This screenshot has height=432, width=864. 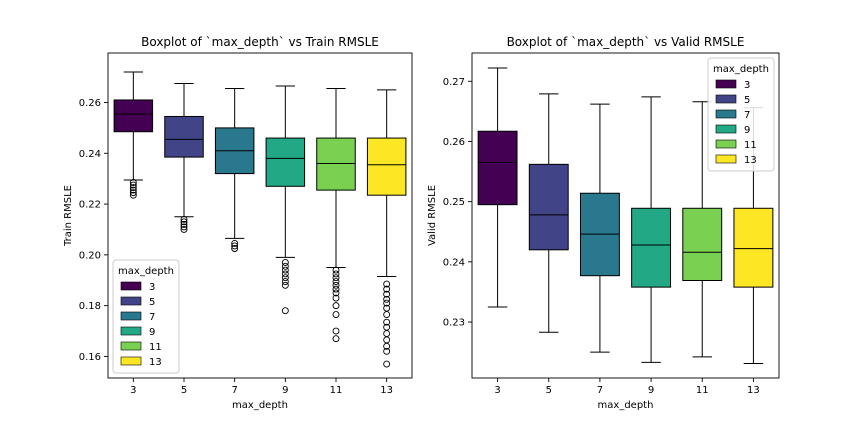 What do you see at coordinates (152, 287) in the screenshot?
I see `legend-label-3: 3` at bounding box center [152, 287].